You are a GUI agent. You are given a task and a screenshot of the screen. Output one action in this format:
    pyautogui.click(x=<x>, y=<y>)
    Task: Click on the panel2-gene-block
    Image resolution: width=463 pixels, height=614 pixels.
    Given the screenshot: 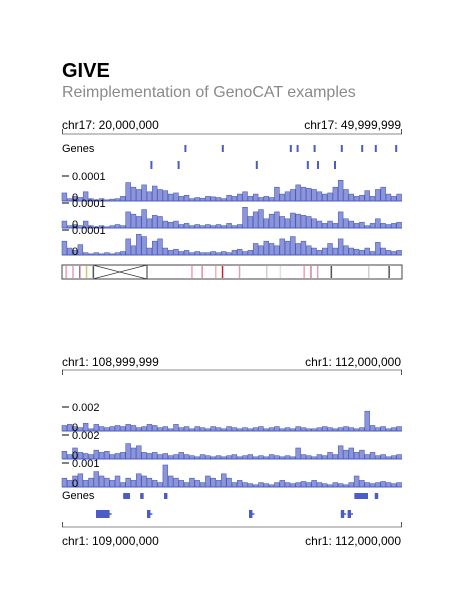 What is the action you would take?
    pyautogui.click(x=103, y=514)
    